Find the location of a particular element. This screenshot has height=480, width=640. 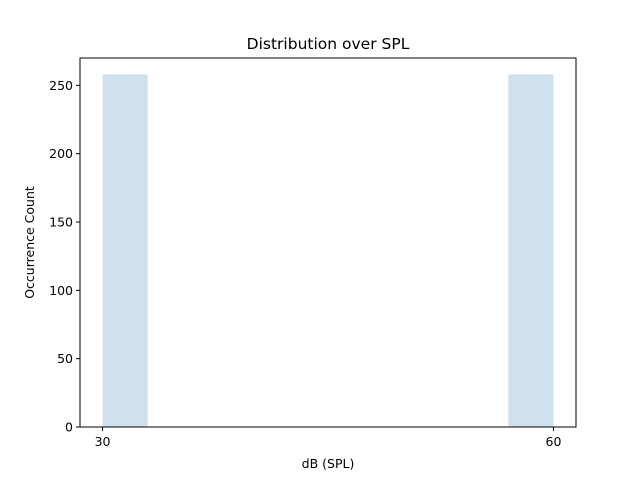

y-tick-label: 50 is located at coordinates (65, 358).